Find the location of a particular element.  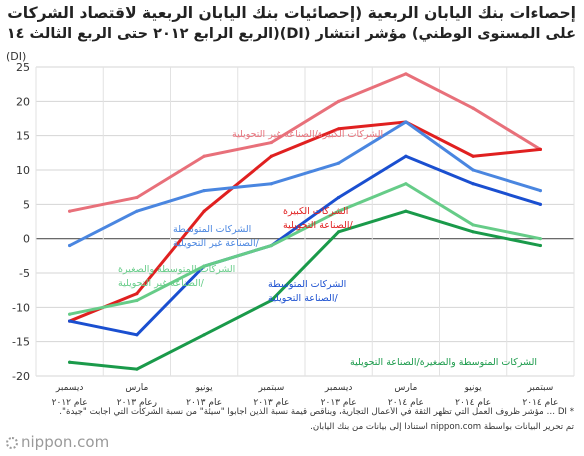

nippon-logo: nippon.com is located at coordinates (57, 442).